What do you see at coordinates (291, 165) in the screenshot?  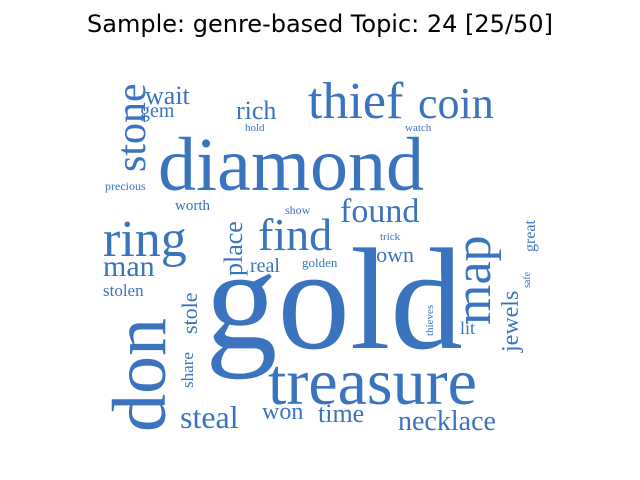 I see `word-diamond: diamond` at bounding box center [291, 165].